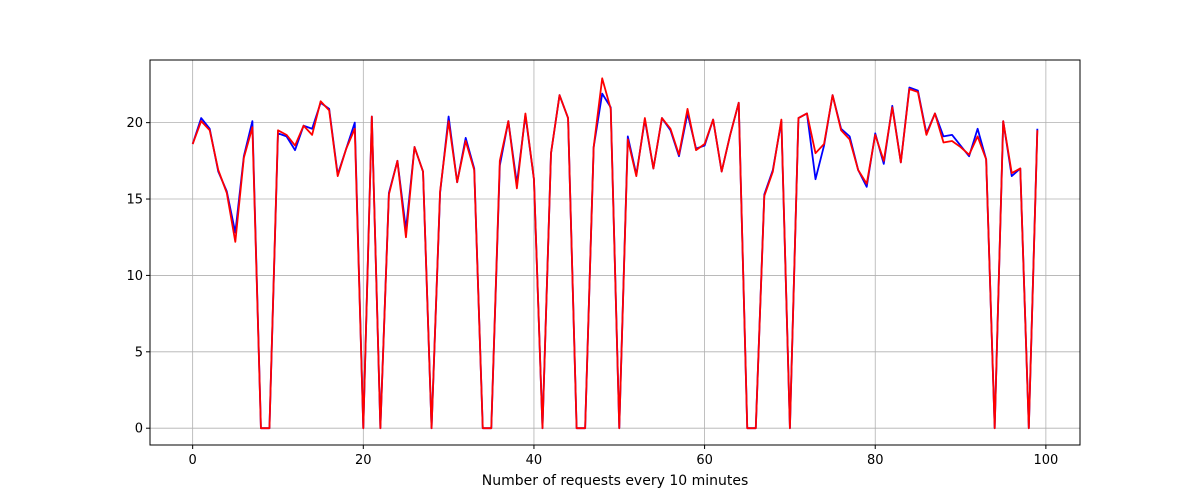 This screenshot has height=500, width=1200. I want to click on y-tick-label: 15, so click(134, 200).